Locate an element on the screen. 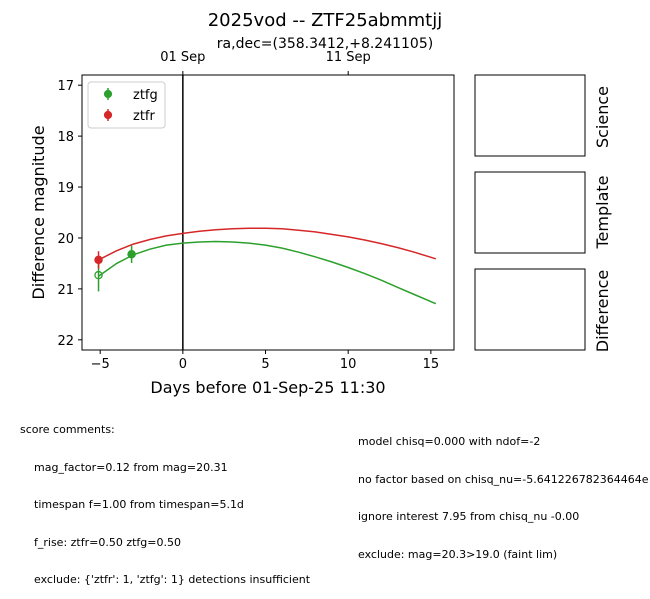 The width and height of the screenshot is (650, 599). comment-line: ignore interest 7.95 from chisq_nu -0.00 is located at coordinates (469, 516).